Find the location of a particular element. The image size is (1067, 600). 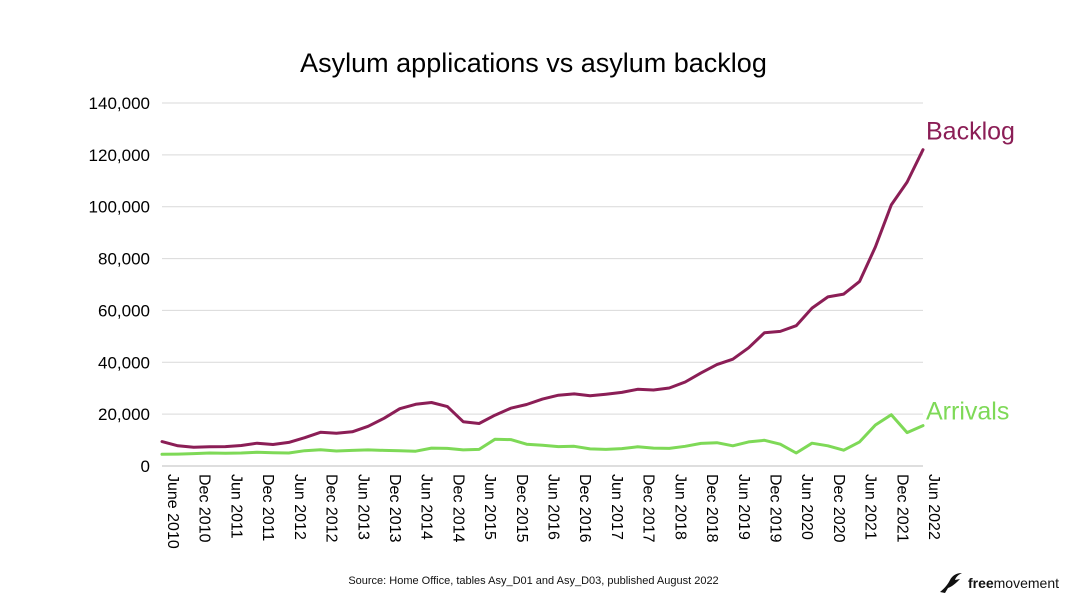

x-tick-label: June 2010 is located at coordinates (172, 511).